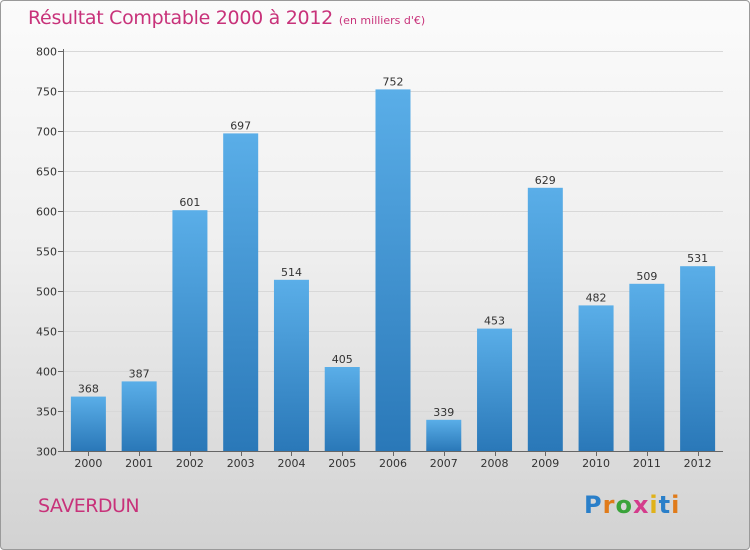 Image resolution: width=750 pixels, height=550 pixels. I want to click on y-tick-label: 500, so click(46, 292).